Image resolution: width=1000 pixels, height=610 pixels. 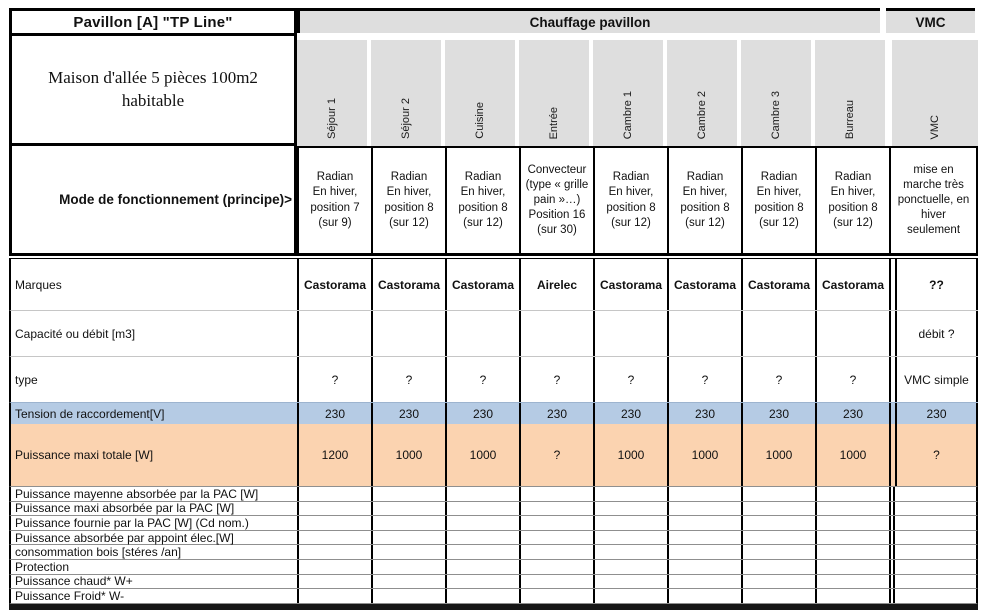 I want to click on table-row-puissance-maxi-pac: Puissance maxi absorbée par la PAC [W], so click(x=493, y=509).